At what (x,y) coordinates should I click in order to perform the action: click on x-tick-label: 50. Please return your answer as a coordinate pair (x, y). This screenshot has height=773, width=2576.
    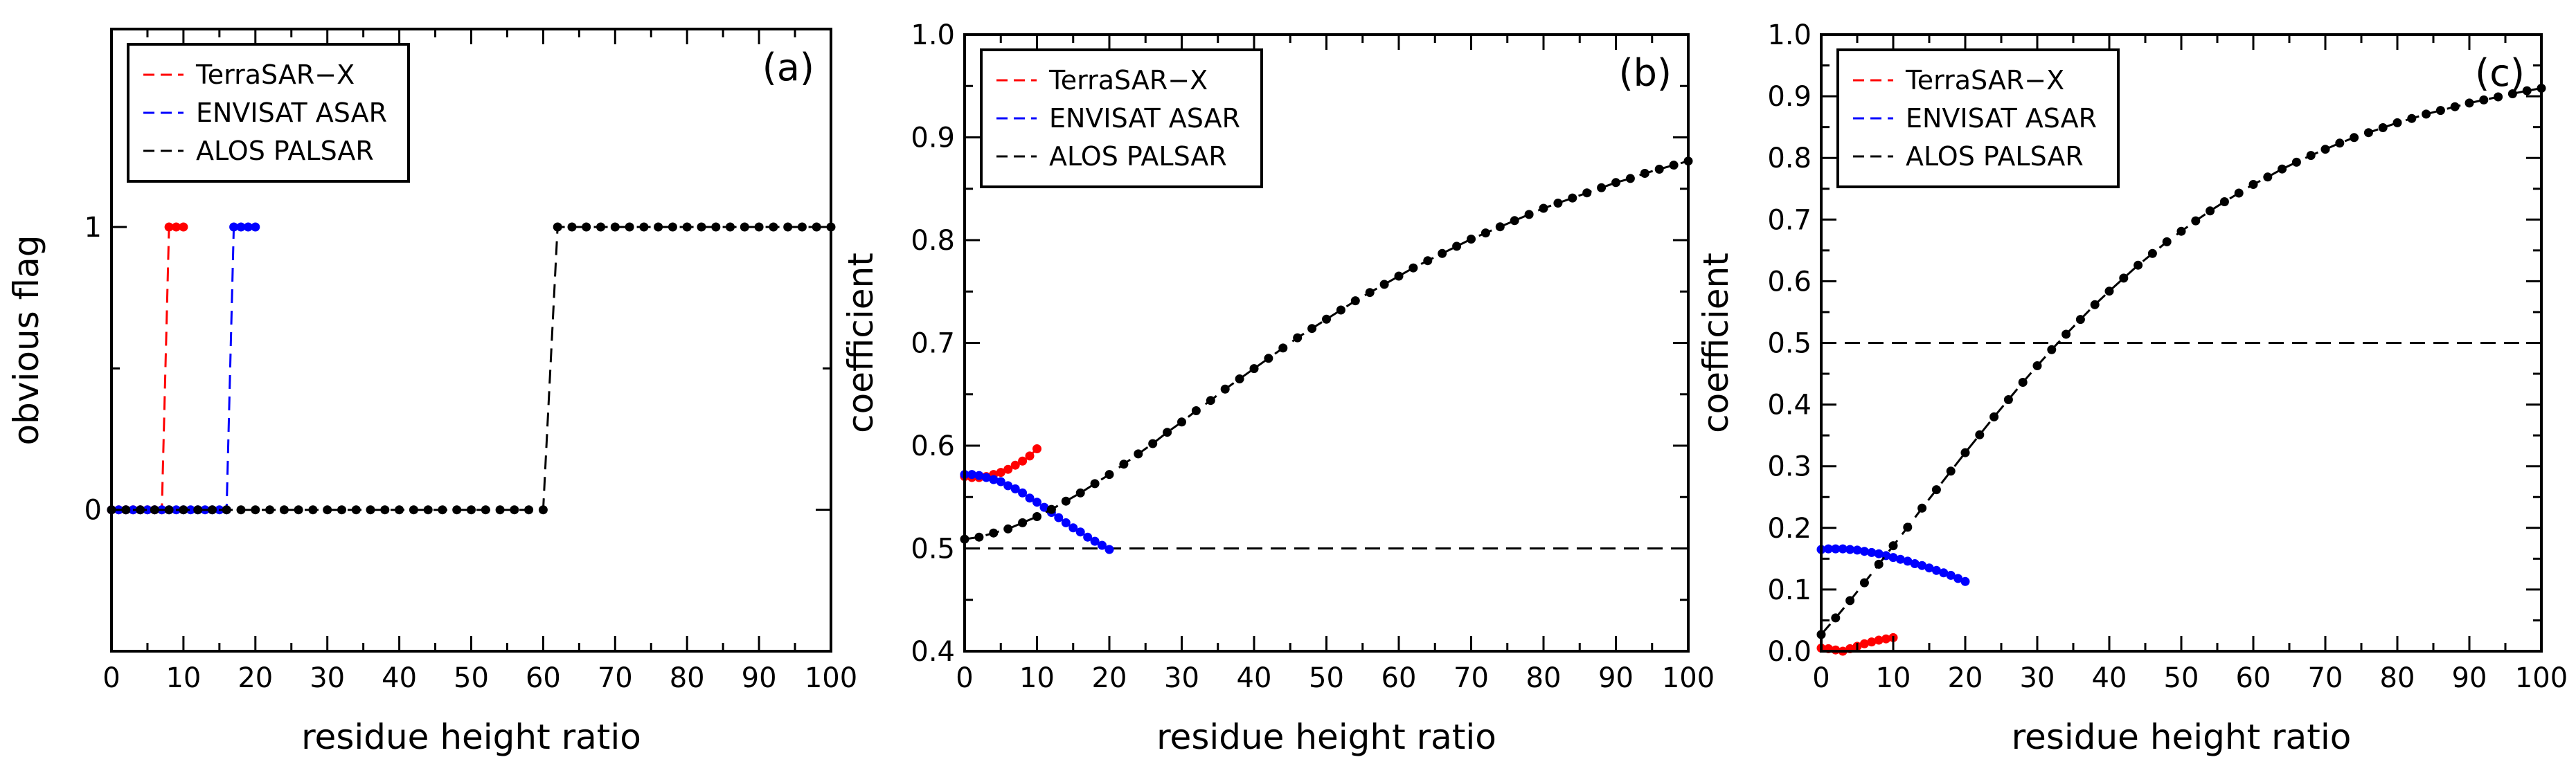
    Looking at the image, I should click on (1326, 678).